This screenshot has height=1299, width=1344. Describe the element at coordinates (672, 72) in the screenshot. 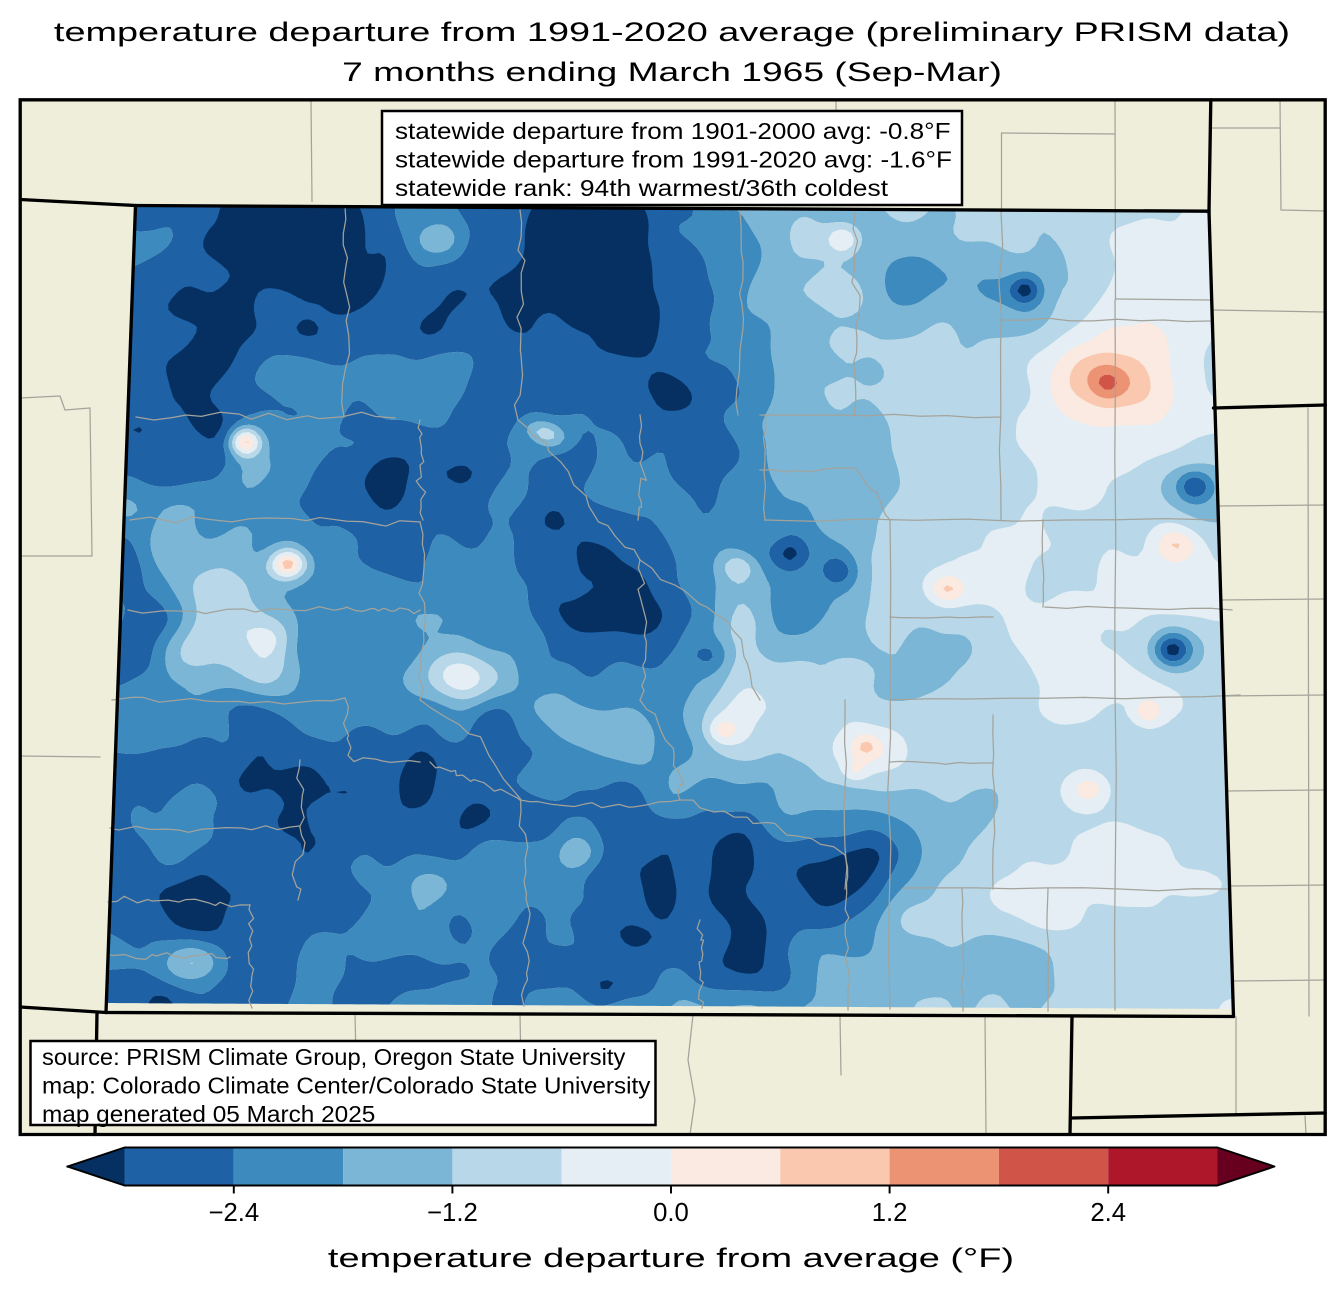

I see `svg-text:7 months ending March 1965 (Se: 7 months ending March 1965 (Sep-Mar)` at that location.